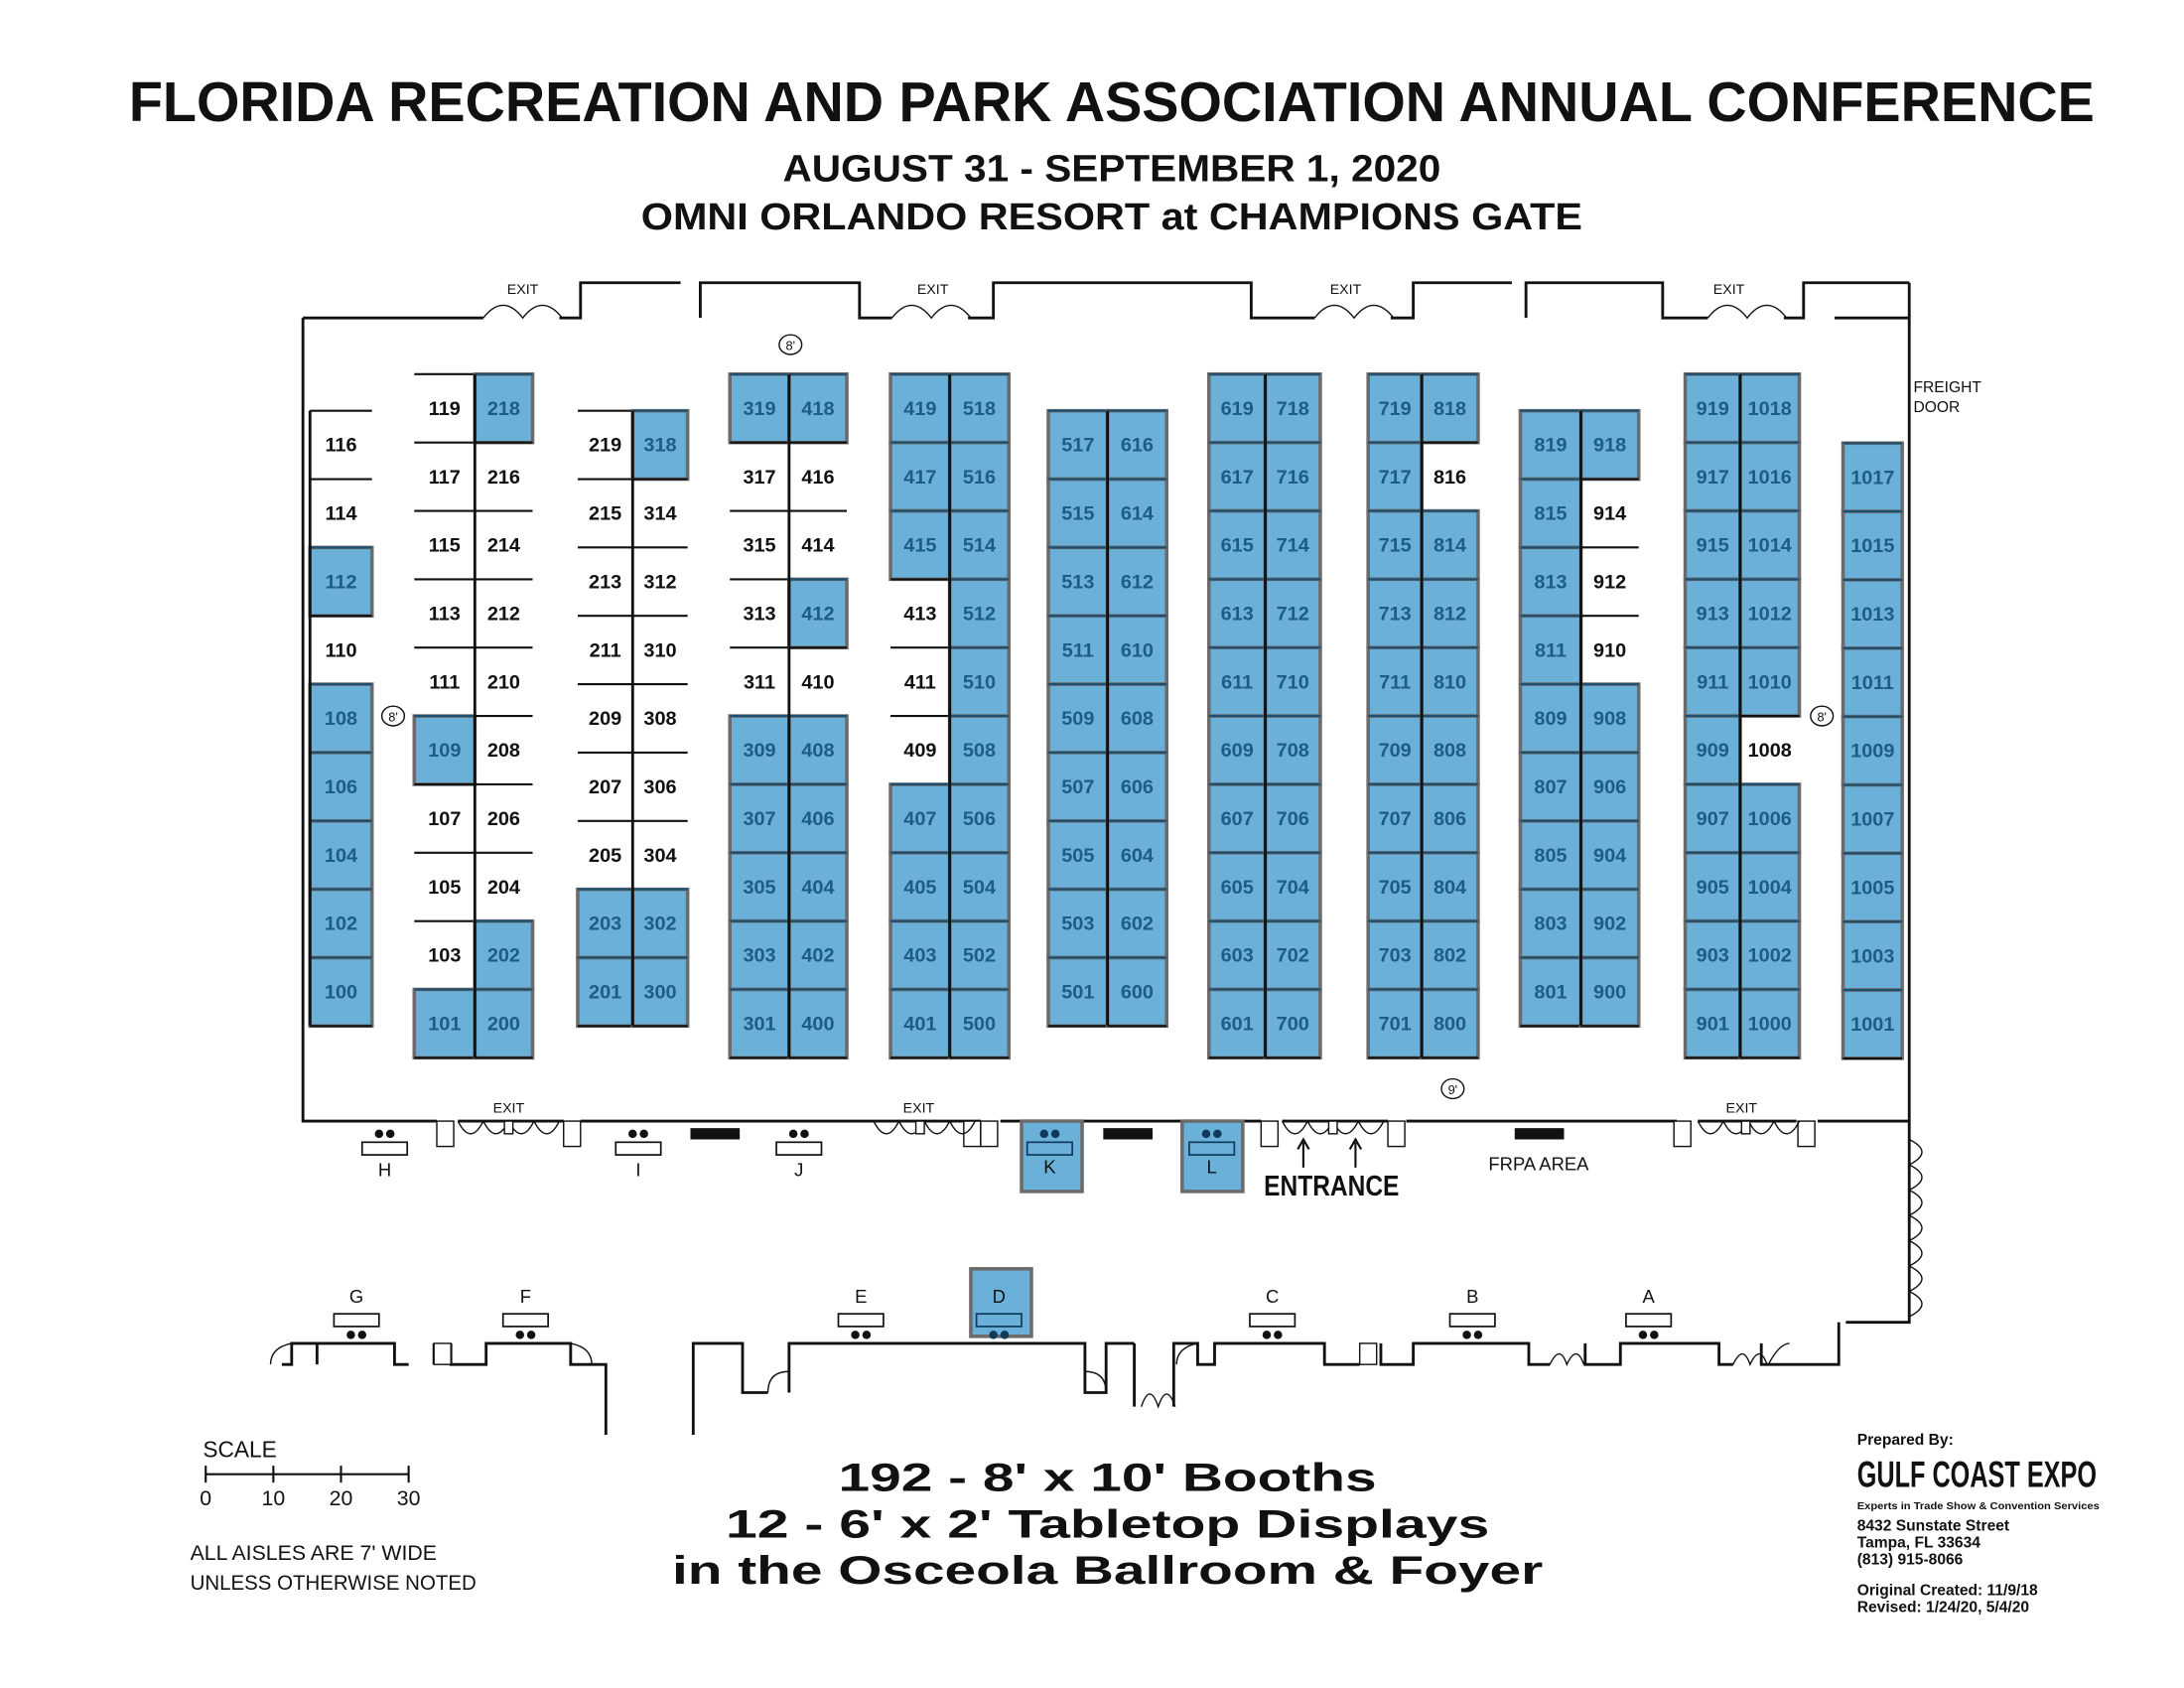 This screenshot has width=2184, height=1688. Describe the element at coordinates (445, 533) in the screenshot. I see `booth-115: 115` at that location.